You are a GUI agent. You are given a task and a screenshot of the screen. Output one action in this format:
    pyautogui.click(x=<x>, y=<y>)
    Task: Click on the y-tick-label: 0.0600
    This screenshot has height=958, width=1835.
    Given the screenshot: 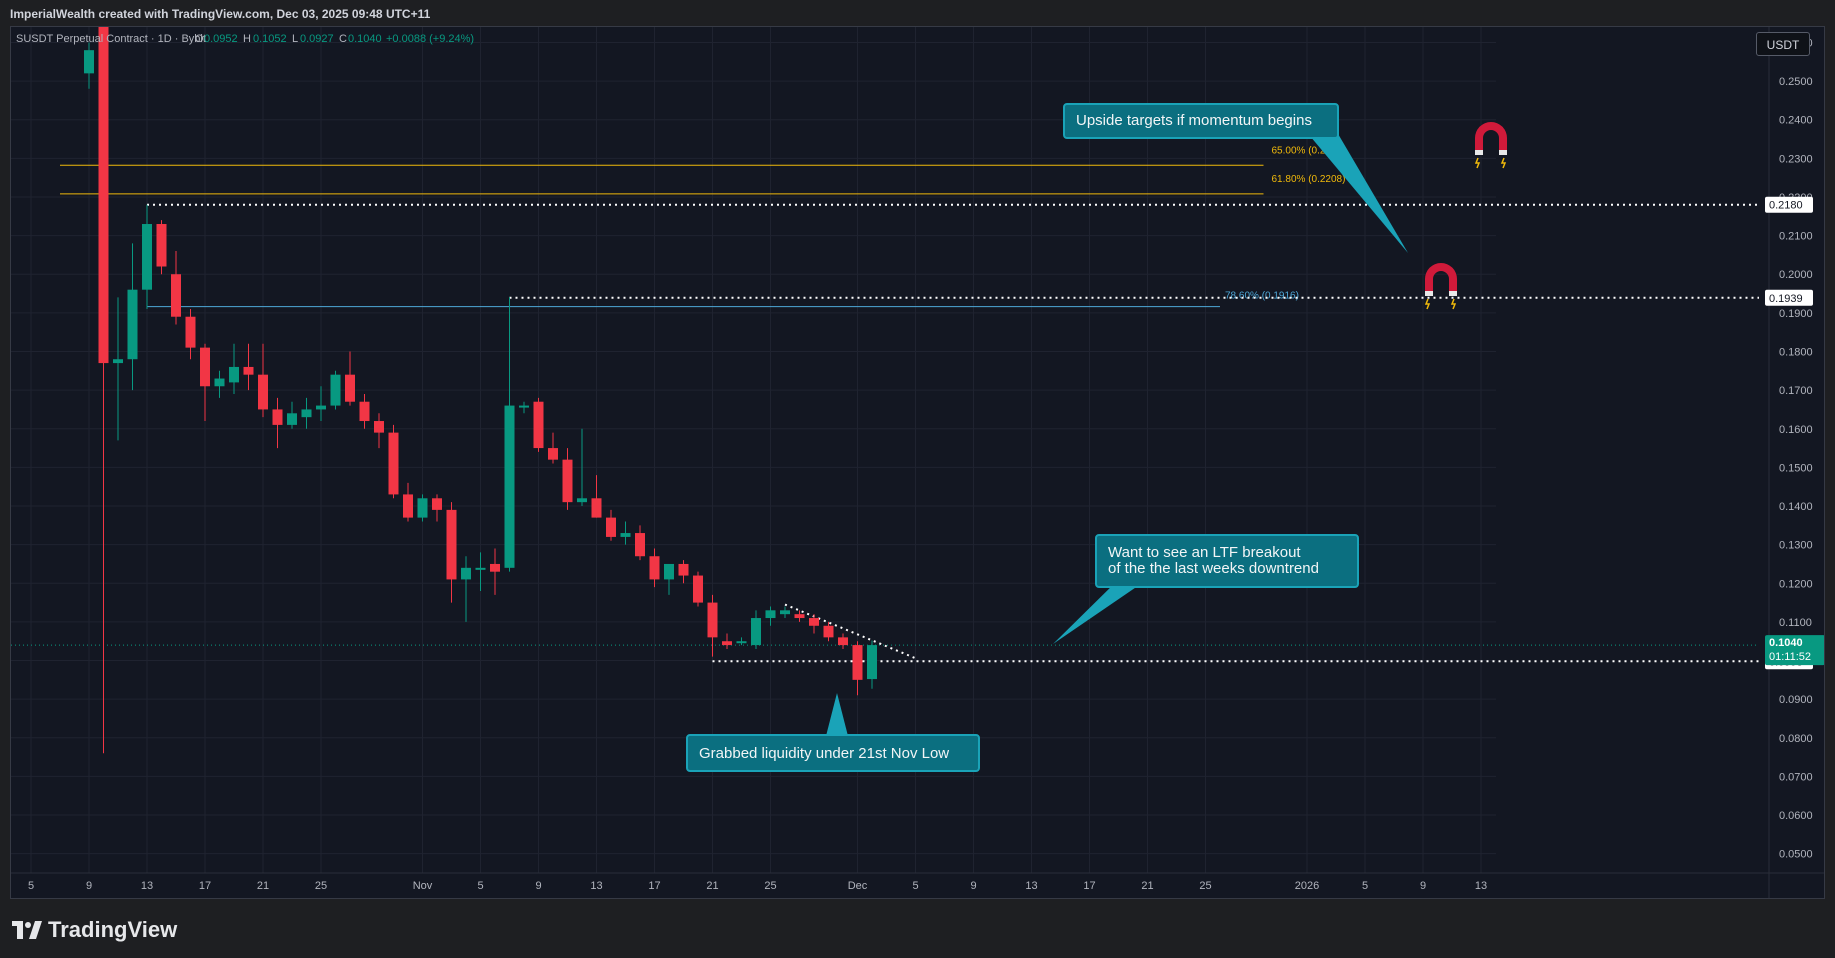 What is the action you would take?
    pyautogui.click(x=1796, y=816)
    